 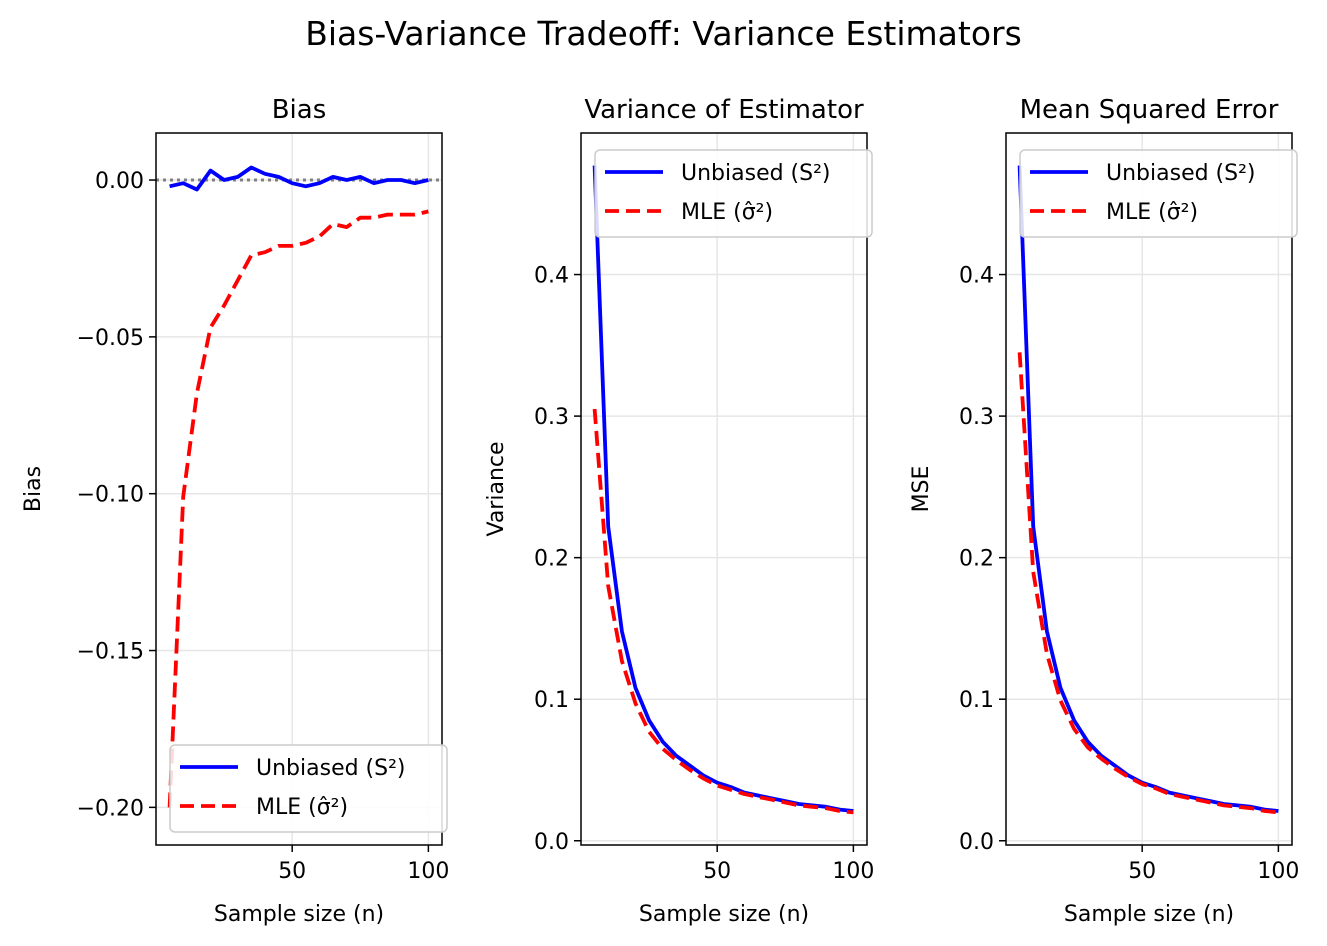 I want to click on y-axis-label: MSE, so click(x=921, y=489).